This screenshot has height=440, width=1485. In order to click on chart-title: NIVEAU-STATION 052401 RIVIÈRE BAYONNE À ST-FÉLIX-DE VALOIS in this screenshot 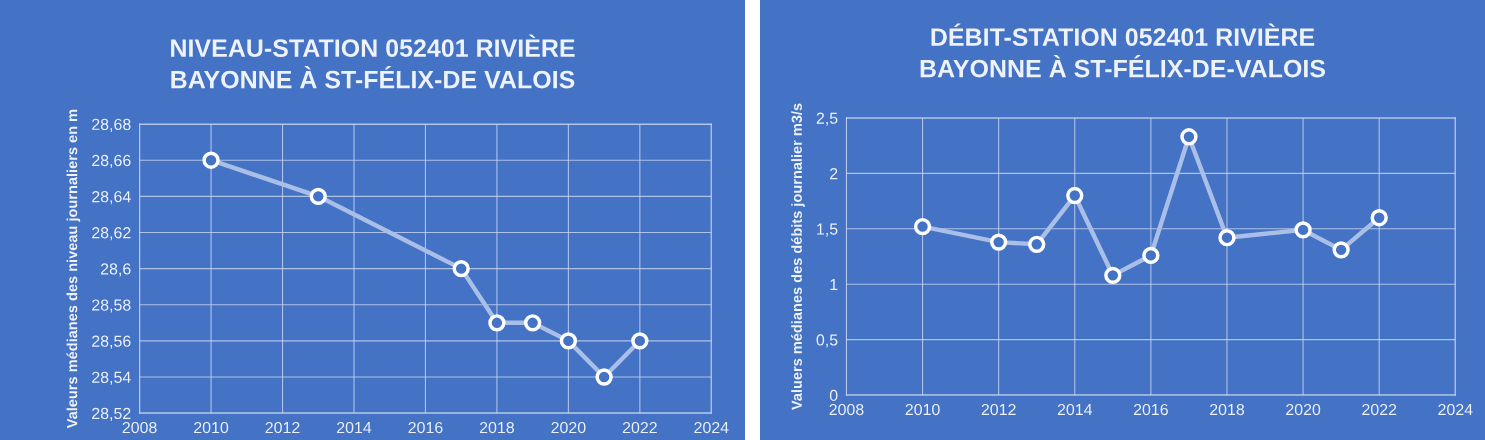, I will do `click(373, 61)`.